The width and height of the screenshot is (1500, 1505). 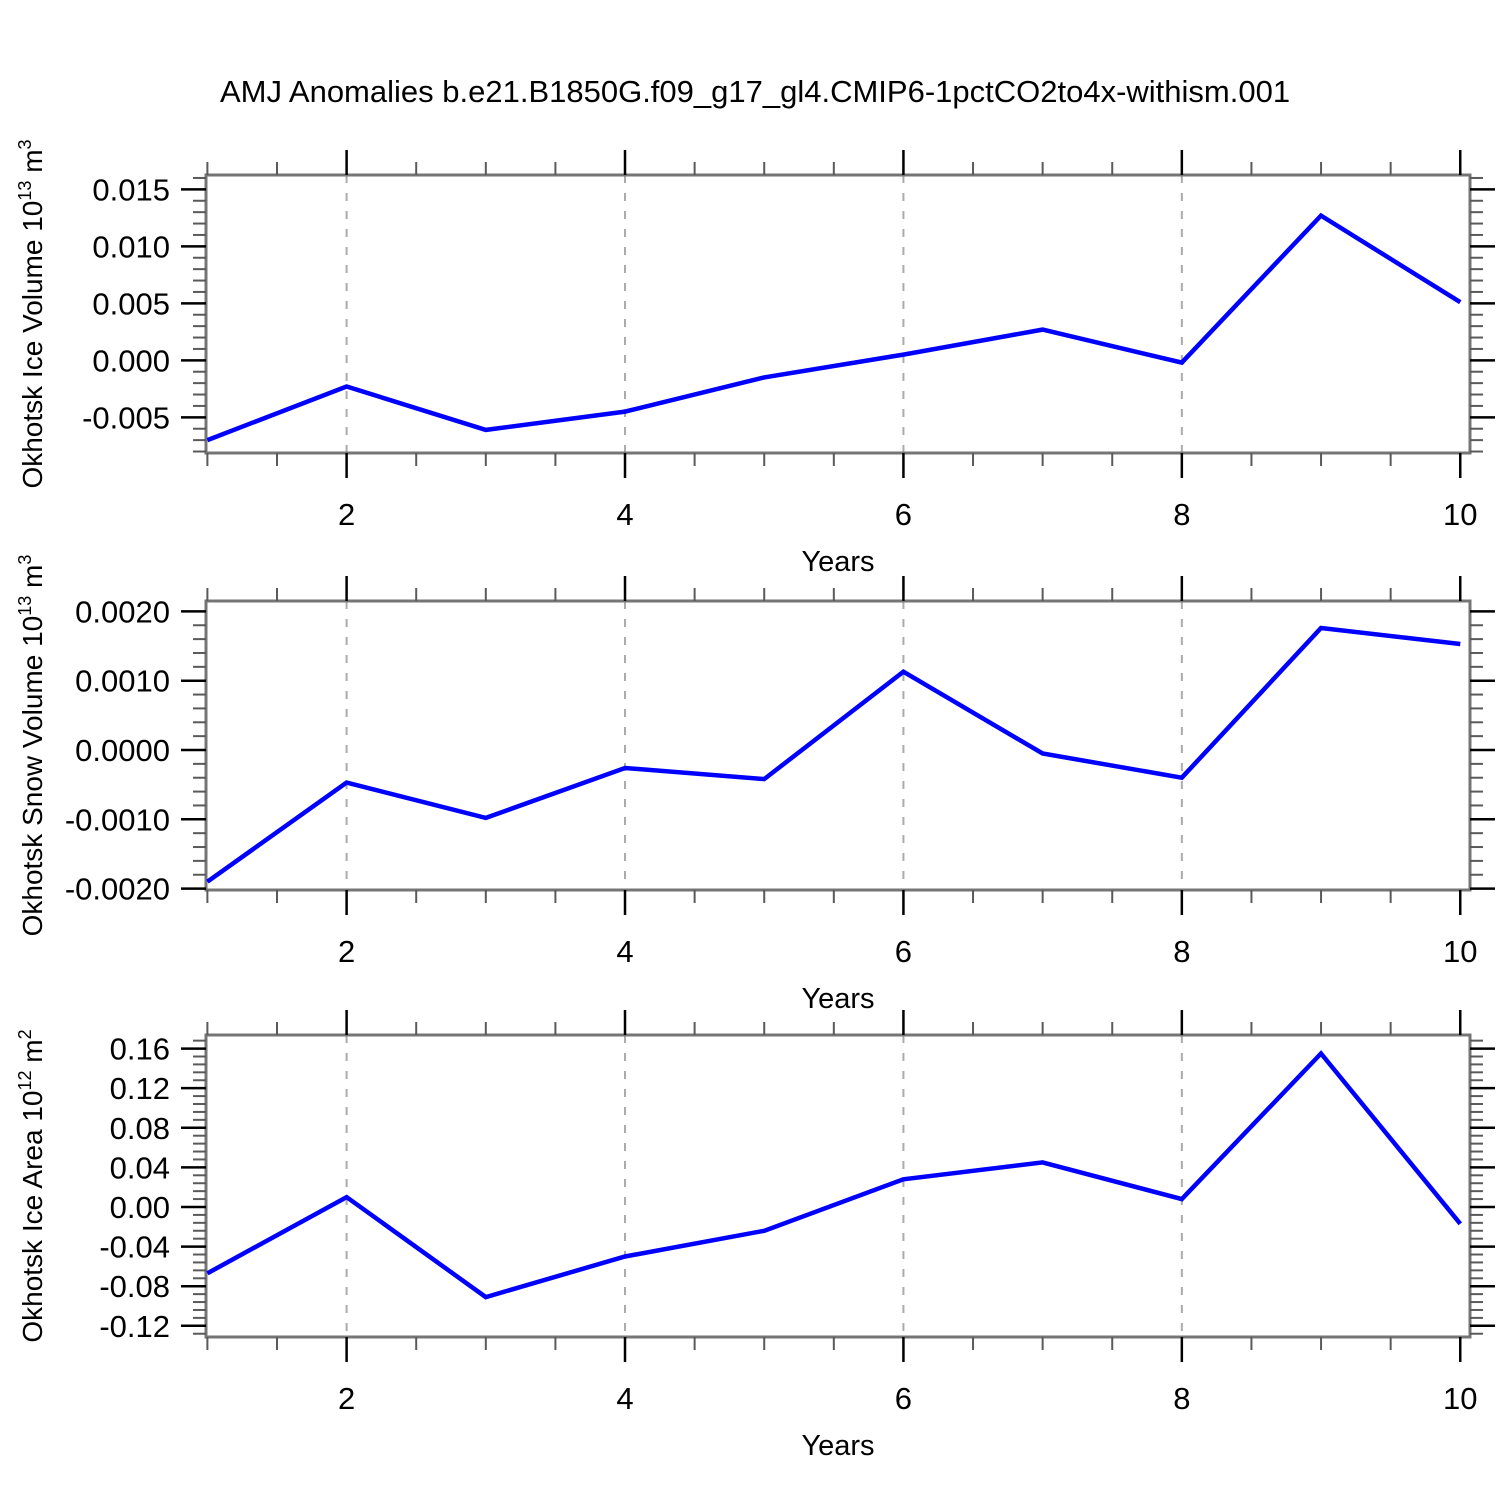 What do you see at coordinates (131, 360) in the screenshot?
I see `y-tick-label: 0.000` at bounding box center [131, 360].